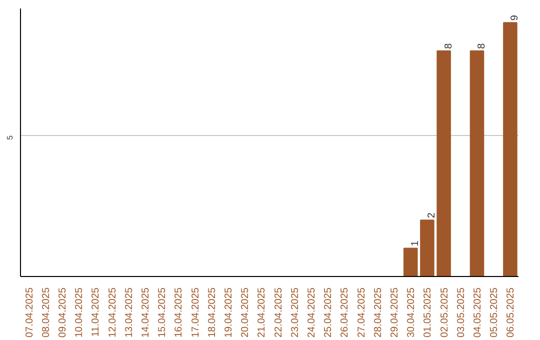 Image resolution: width=540 pixels, height=340 pixels. Describe the element at coordinates (416, 243) in the screenshot. I see `data-label: 1` at that location.